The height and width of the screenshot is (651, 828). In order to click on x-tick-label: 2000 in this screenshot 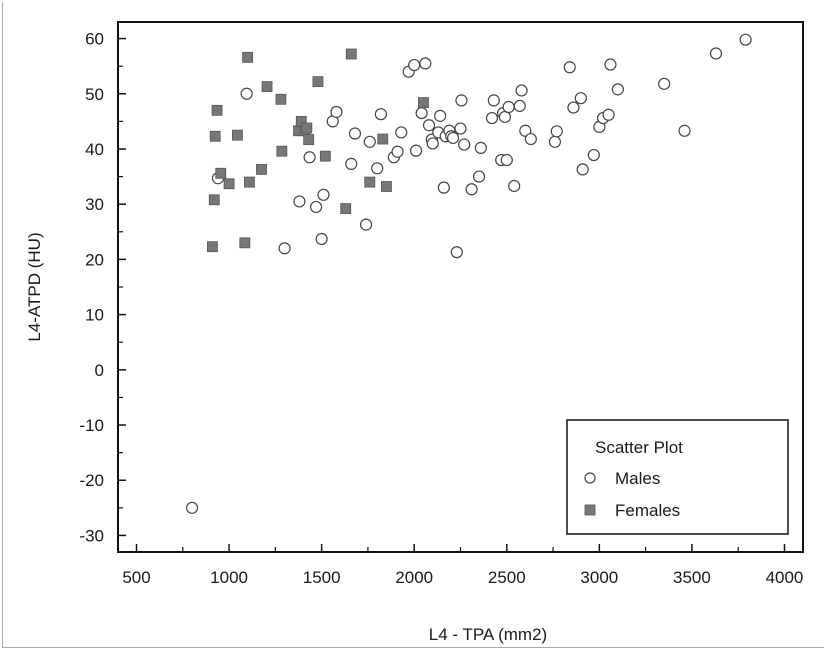, I will do `click(414, 577)`.